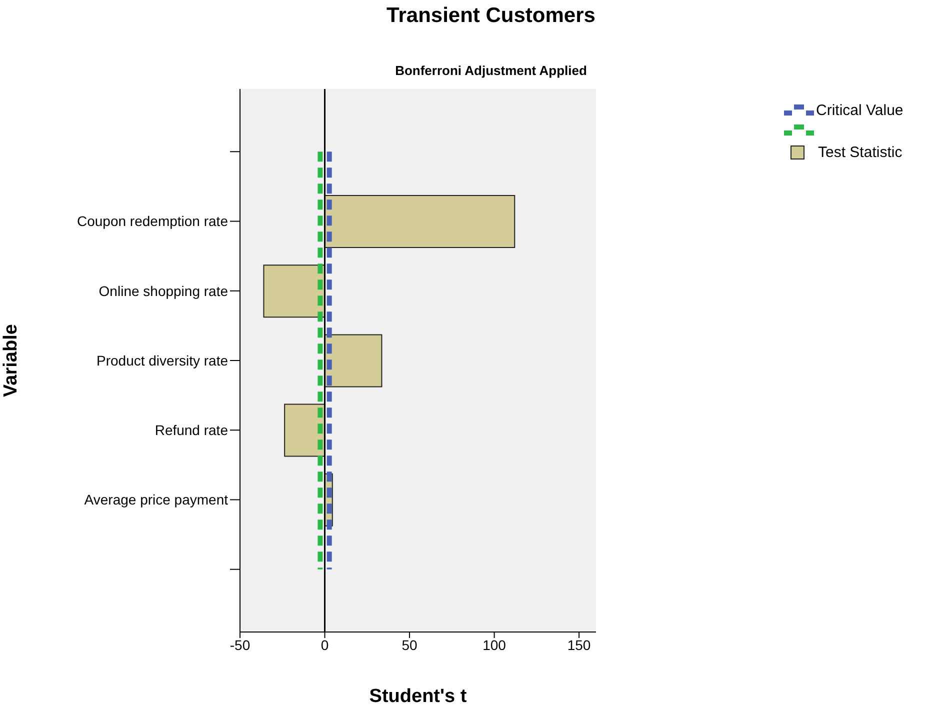  What do you see at coordinates (324, 644) in the screenshot?
I see `x-tick-label: 0` at bounding box center [324, 644].